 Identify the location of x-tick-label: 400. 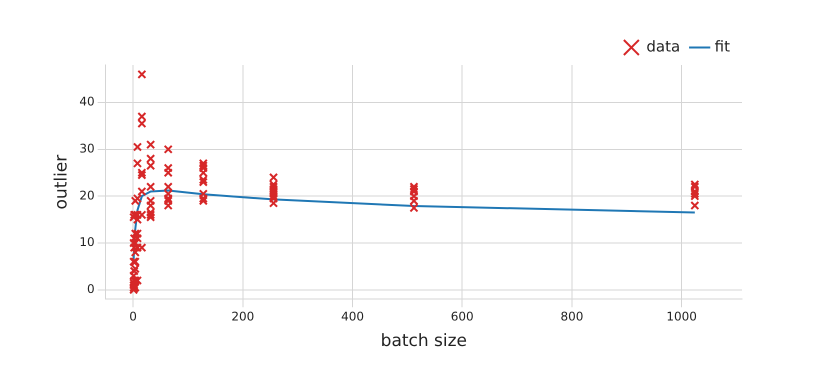
(352, 317).